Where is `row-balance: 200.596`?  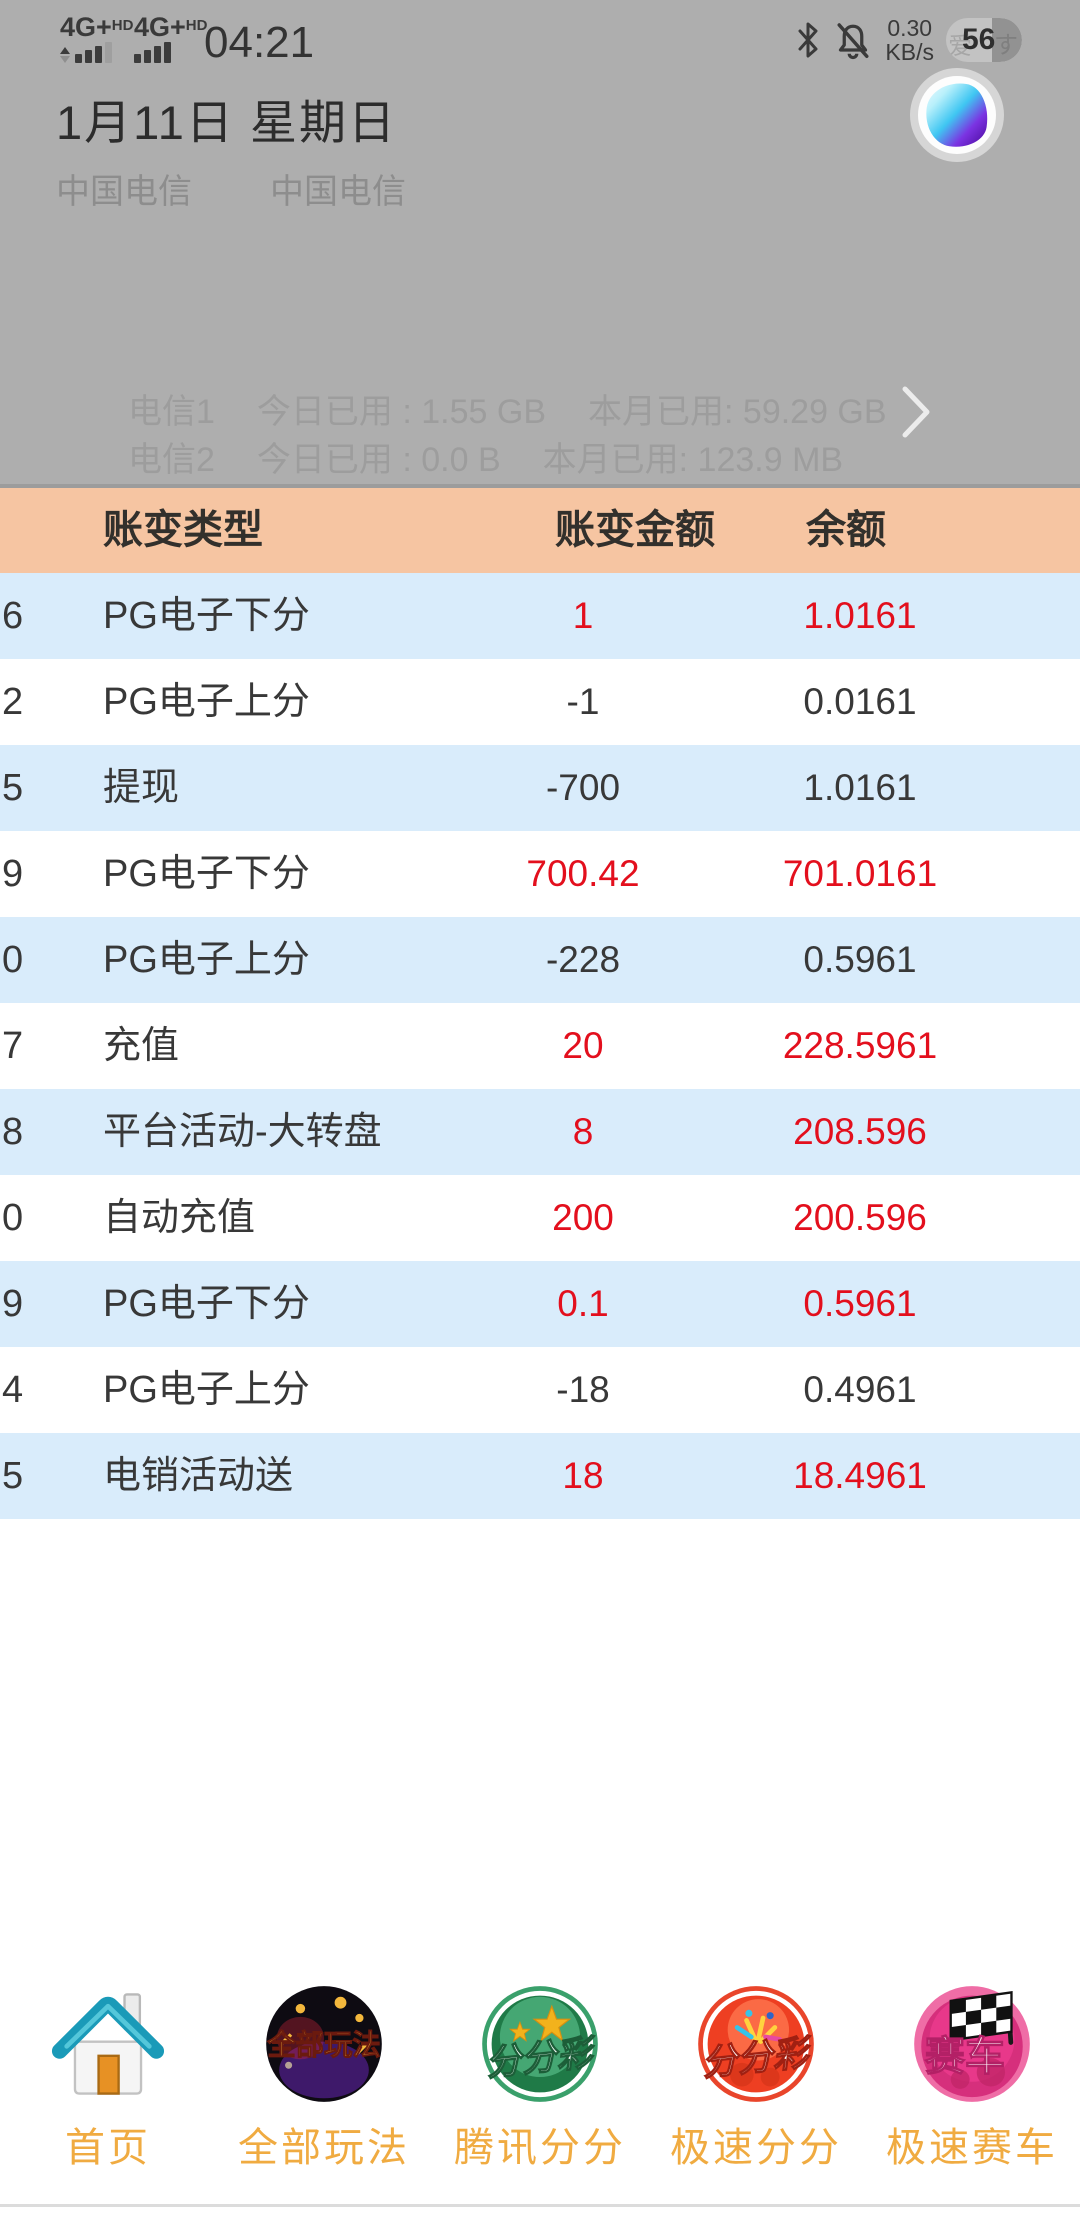
row-balance: 200.596 is located at coordinates (860, 1217).